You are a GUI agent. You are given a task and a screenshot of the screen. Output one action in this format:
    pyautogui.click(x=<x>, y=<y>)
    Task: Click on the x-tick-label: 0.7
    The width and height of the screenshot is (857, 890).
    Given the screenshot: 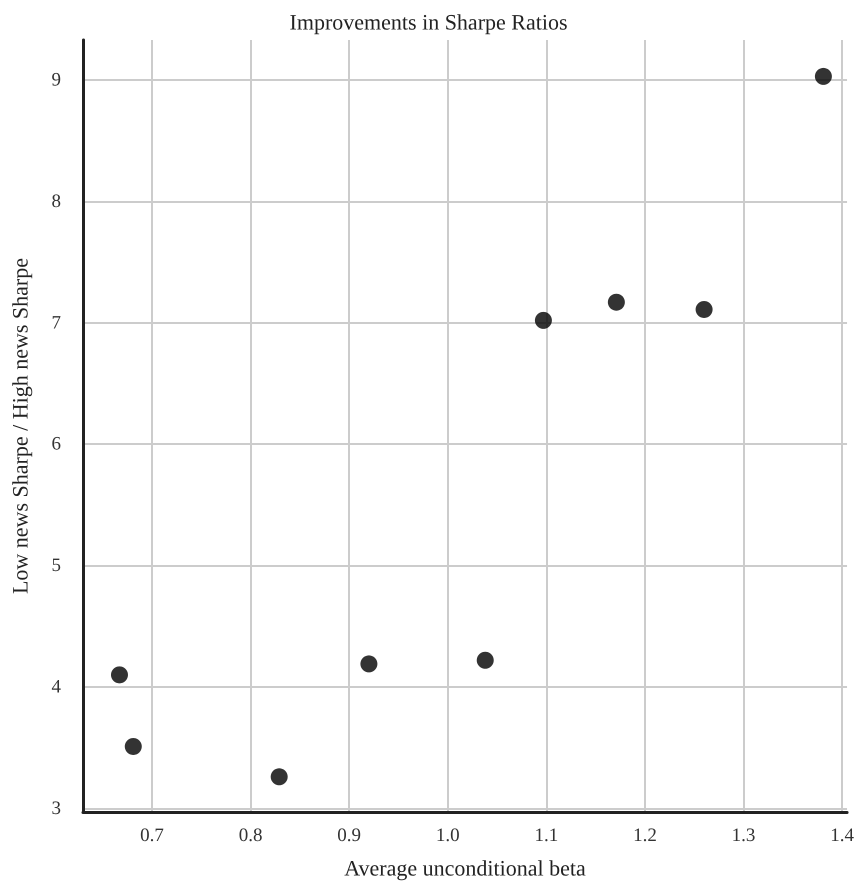 What is the action you would take?
    pyautogui.click(x=152, y=835)
    